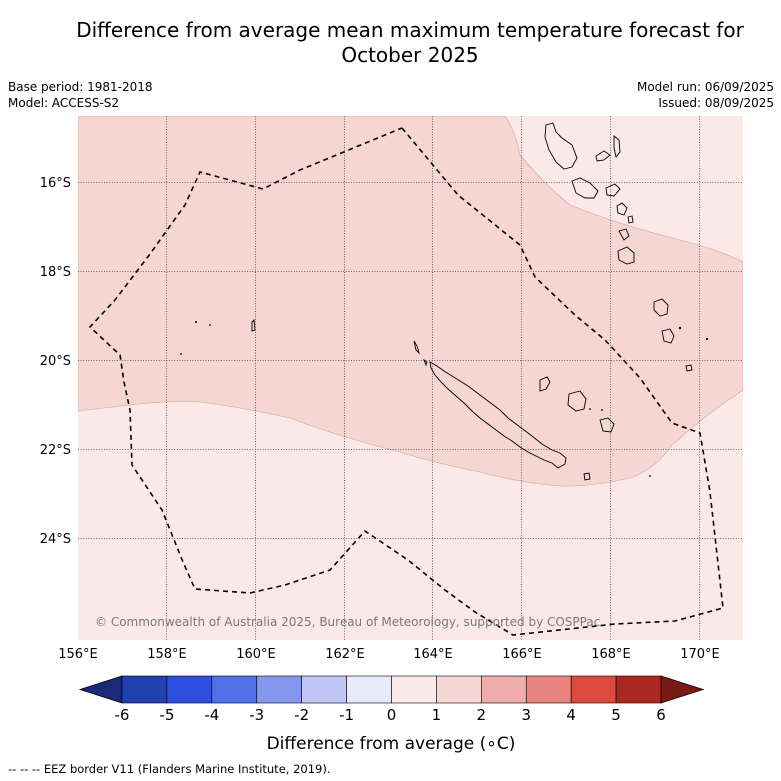  I want to click on colorbar-tick-label: -4, so click(211, 715).